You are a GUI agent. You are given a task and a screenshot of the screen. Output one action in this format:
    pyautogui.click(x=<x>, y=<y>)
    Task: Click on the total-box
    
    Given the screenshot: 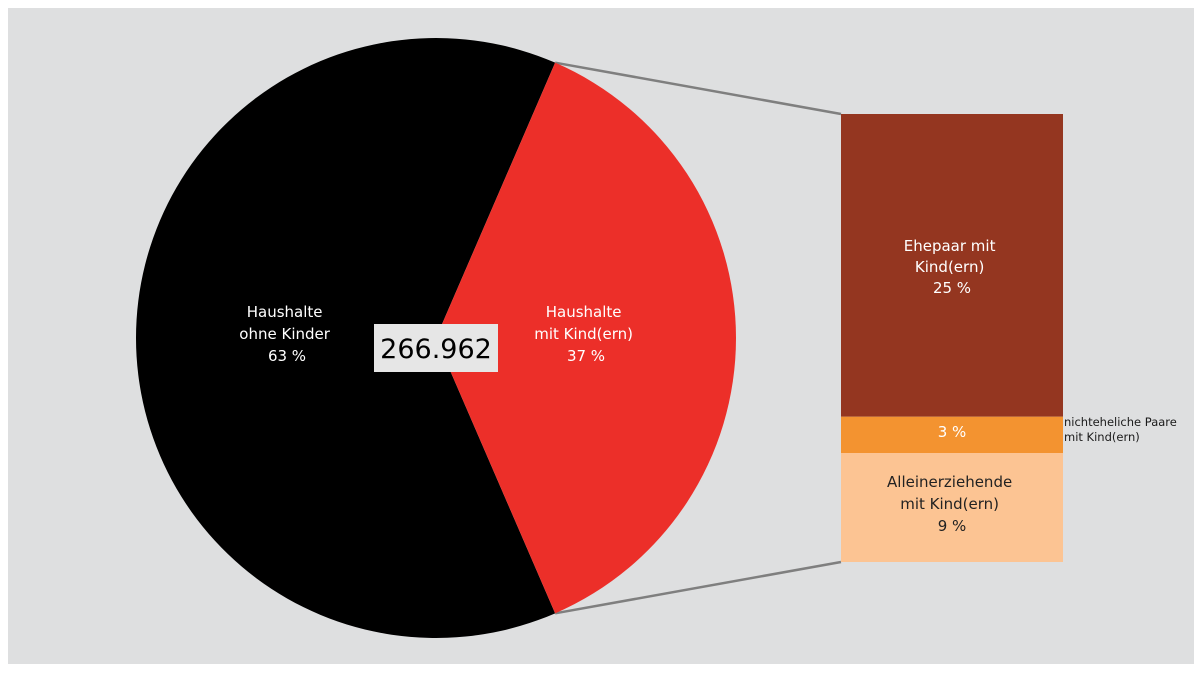 What is the action you would take?
    pyautogui.click(x=436, y=348)
    